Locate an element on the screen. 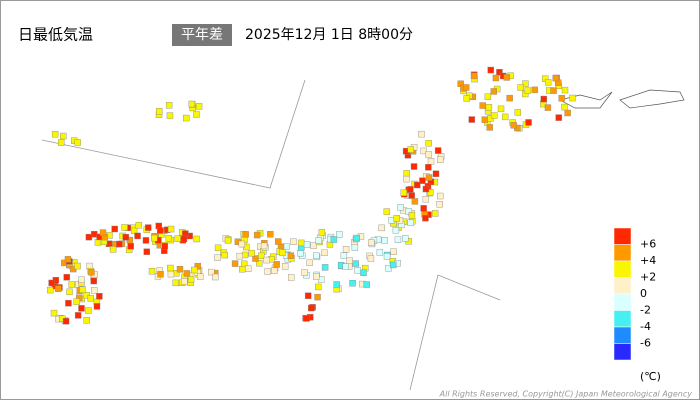 The height and width of the screenshot is (400, 700). datetime: 2025年12月 1日 8時00分 is located at coordinates (329, 35).